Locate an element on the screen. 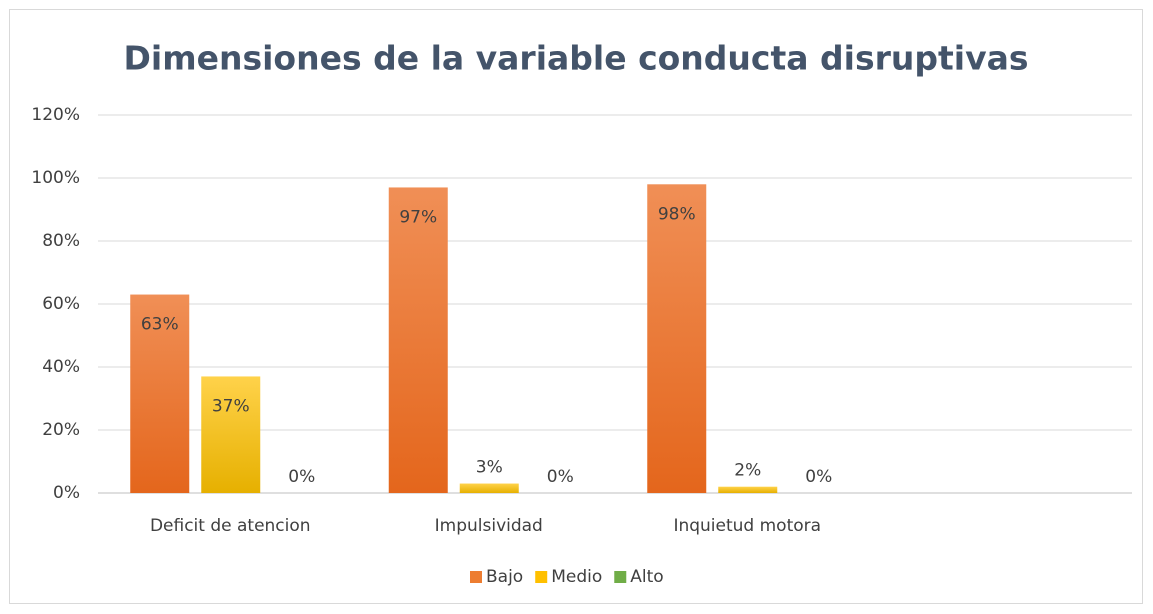 The width and height of the screenshot is (1153, 614). legend-label: Bajo is located at coordinates (504, 577).